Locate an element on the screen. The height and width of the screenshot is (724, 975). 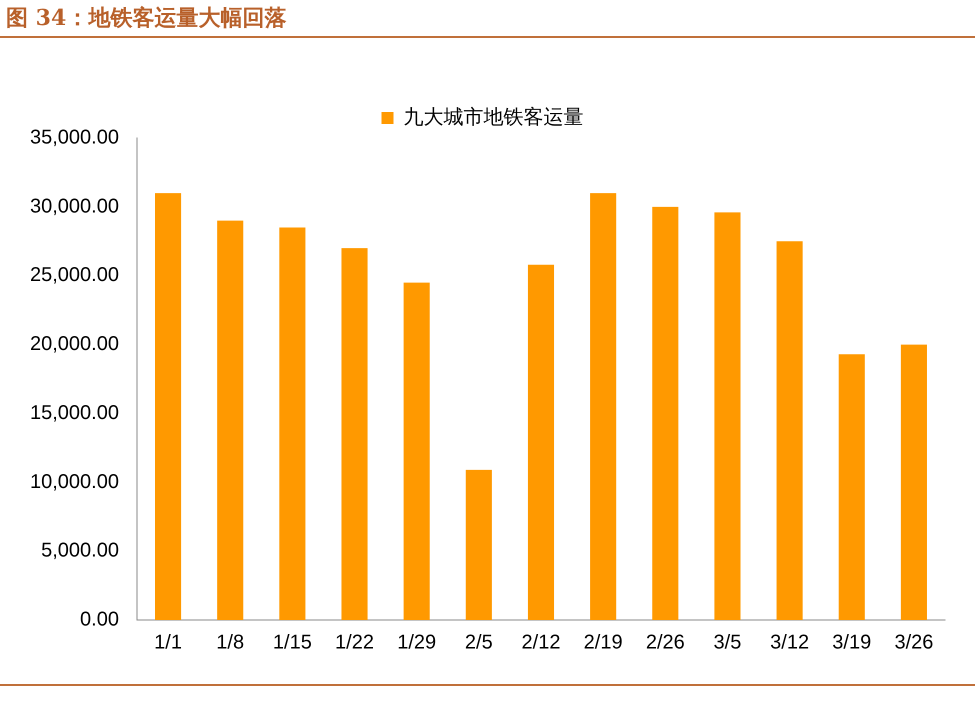
x-tick-label: 2/19 is located at coordinates (603, 643).